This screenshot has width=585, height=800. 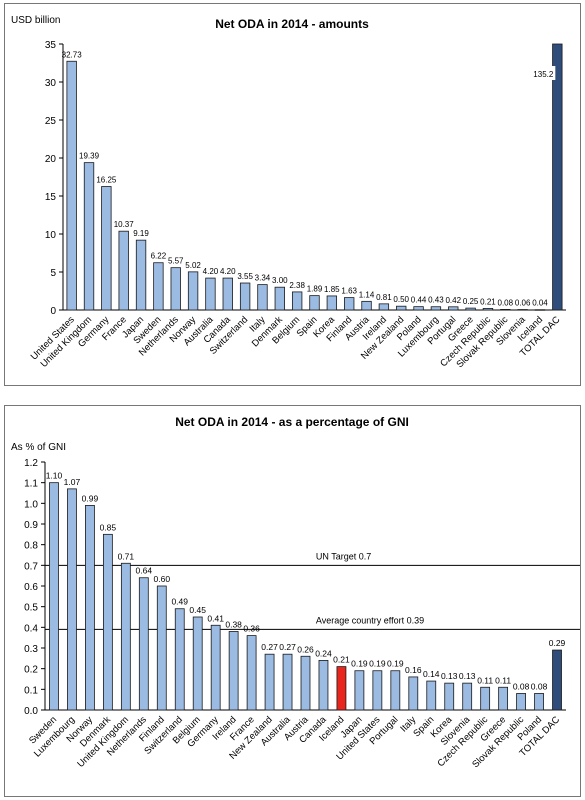 I want to click on y-tick-label: 20, so click(x=51, y=159).